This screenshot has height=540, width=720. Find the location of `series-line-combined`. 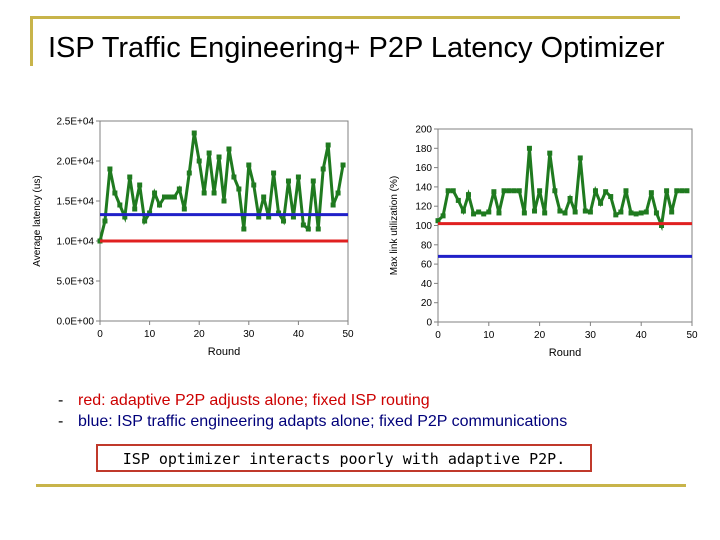

series-line-combined is located at coordinates (221, 187).